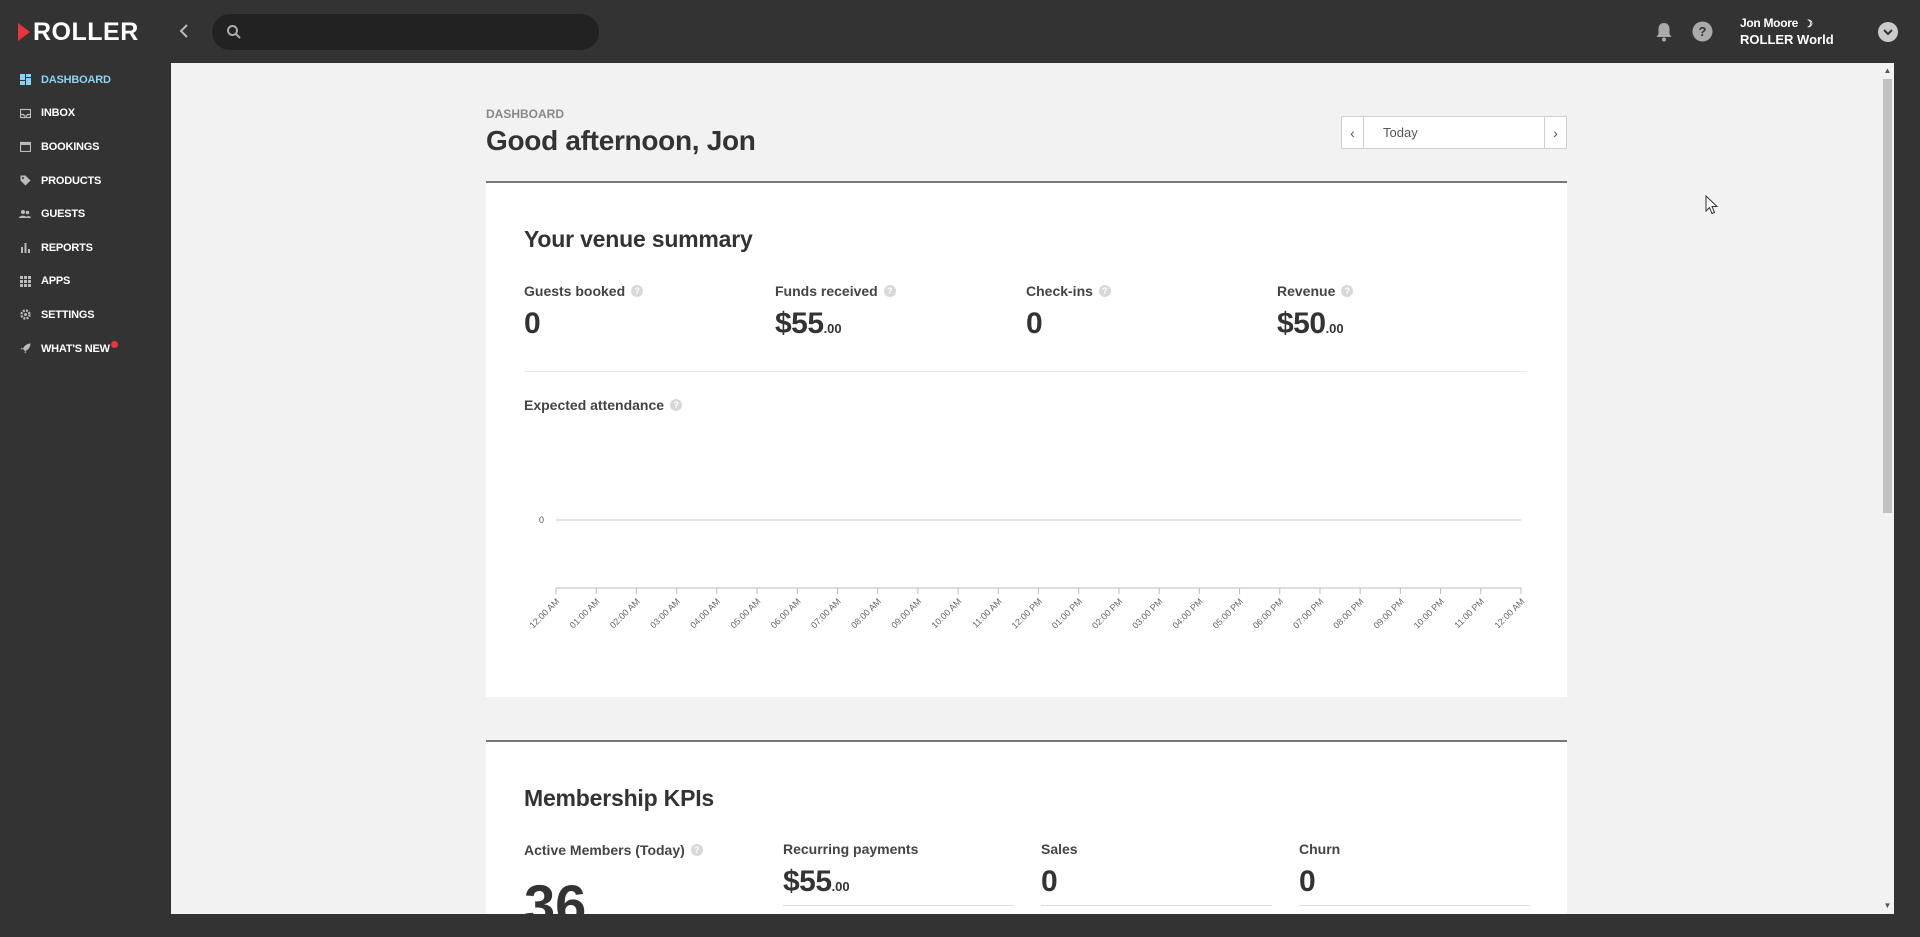  I want to click on kpi-value: $55, so click(807, 881).